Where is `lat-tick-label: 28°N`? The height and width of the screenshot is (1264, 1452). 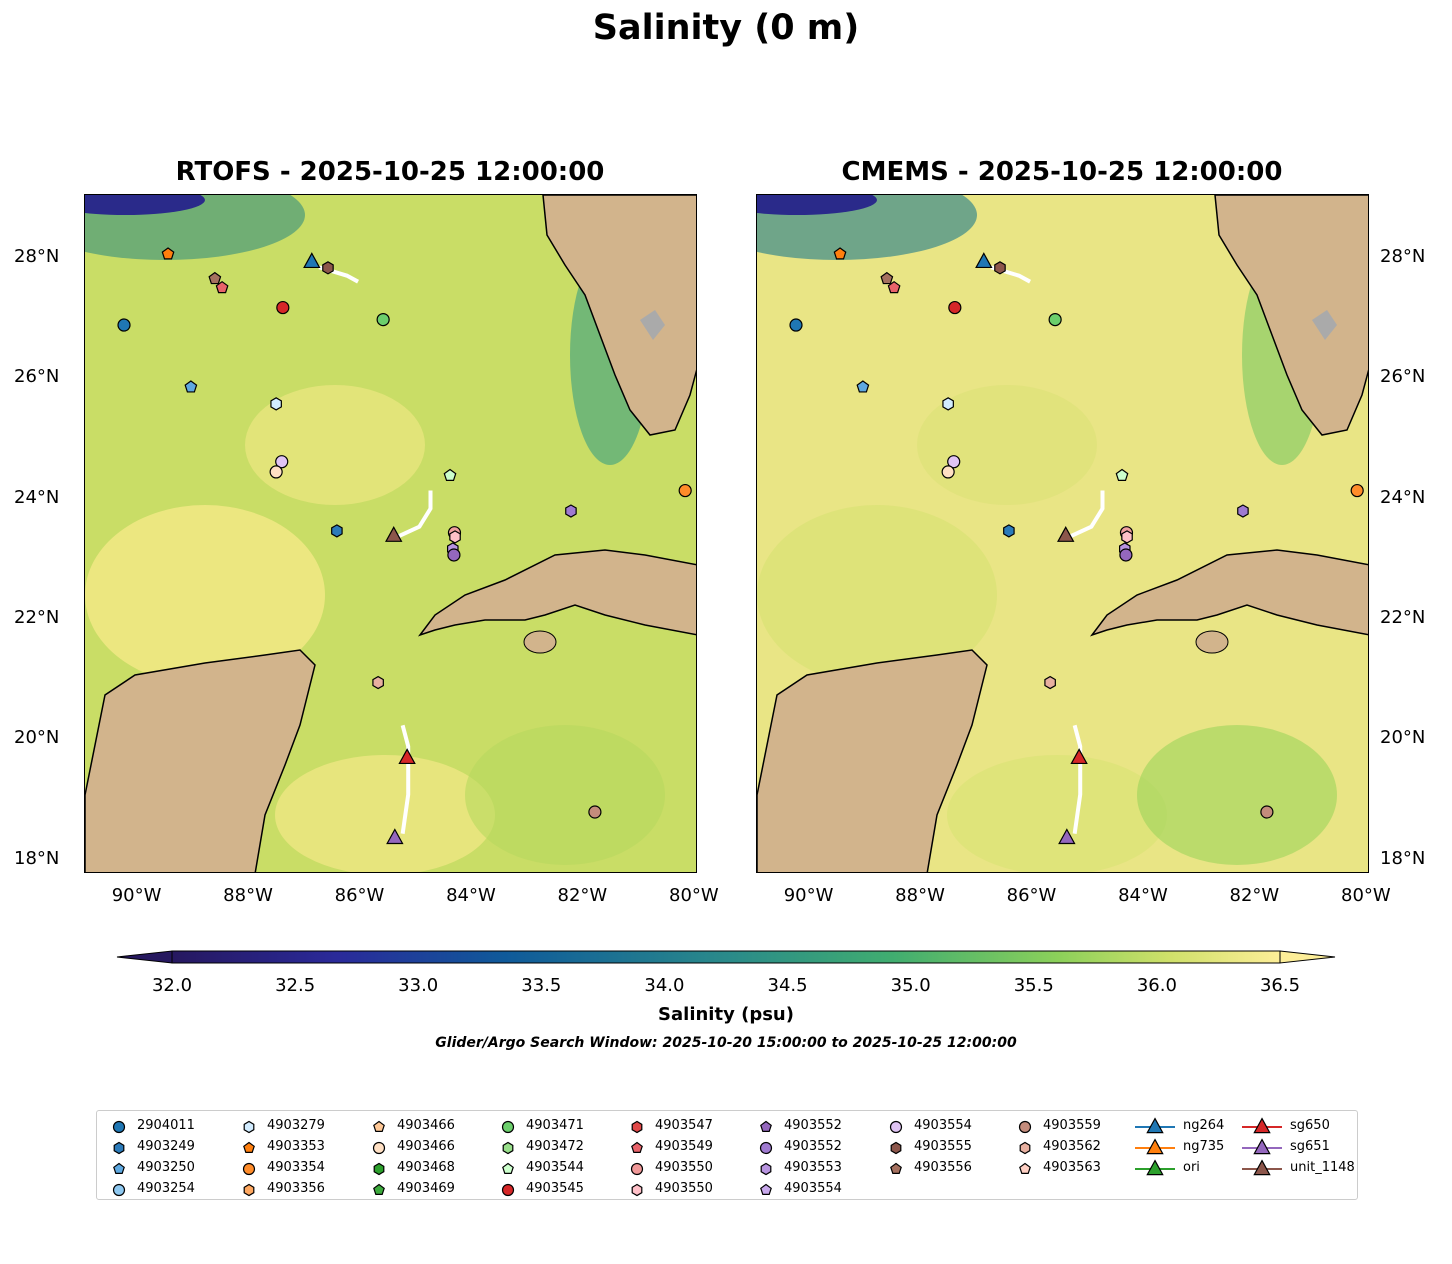 lat-tick-label: 28°N is located at coordinates (37, 256).